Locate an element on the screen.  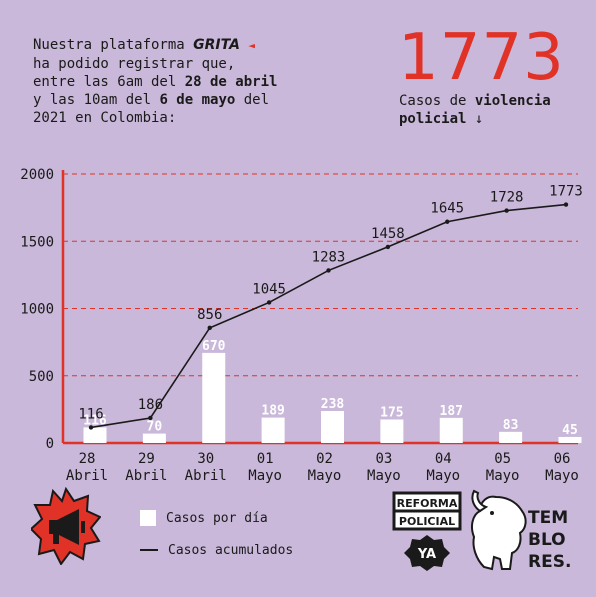
down-arrow-icon: ↓ is located at coordinates (479, 119).